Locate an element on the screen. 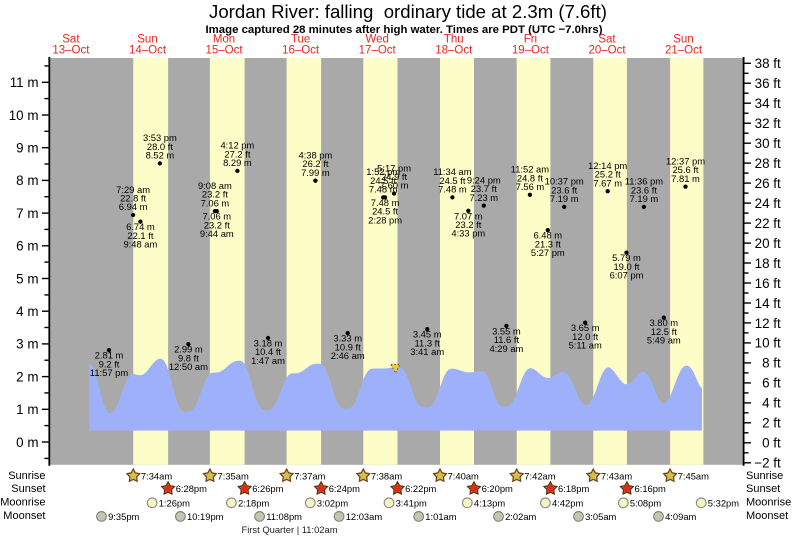 Image resolution: width=793 pixels, height=539 pixels. svg-text: 38 ft is located at coordinates (768, 63).